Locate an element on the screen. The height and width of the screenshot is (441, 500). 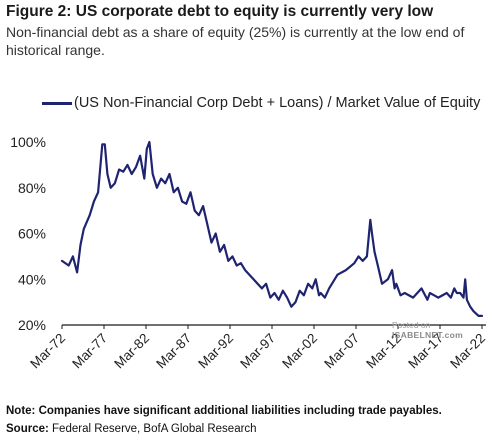
y-tick-label: 40% is located at coordinates (32, 279).